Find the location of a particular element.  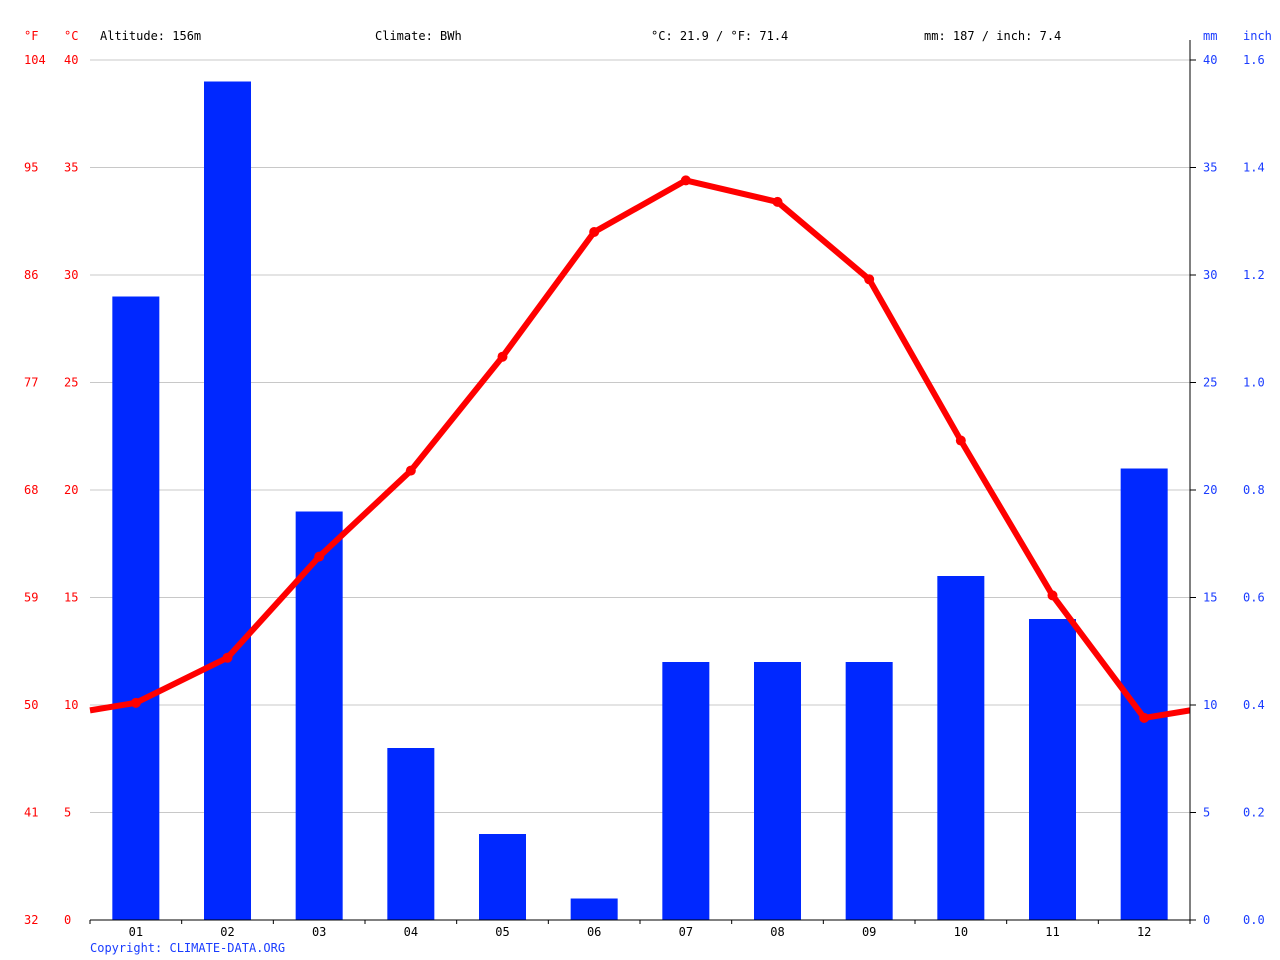

celsius-tick-label: 15 is located at coordinates (71, 598).